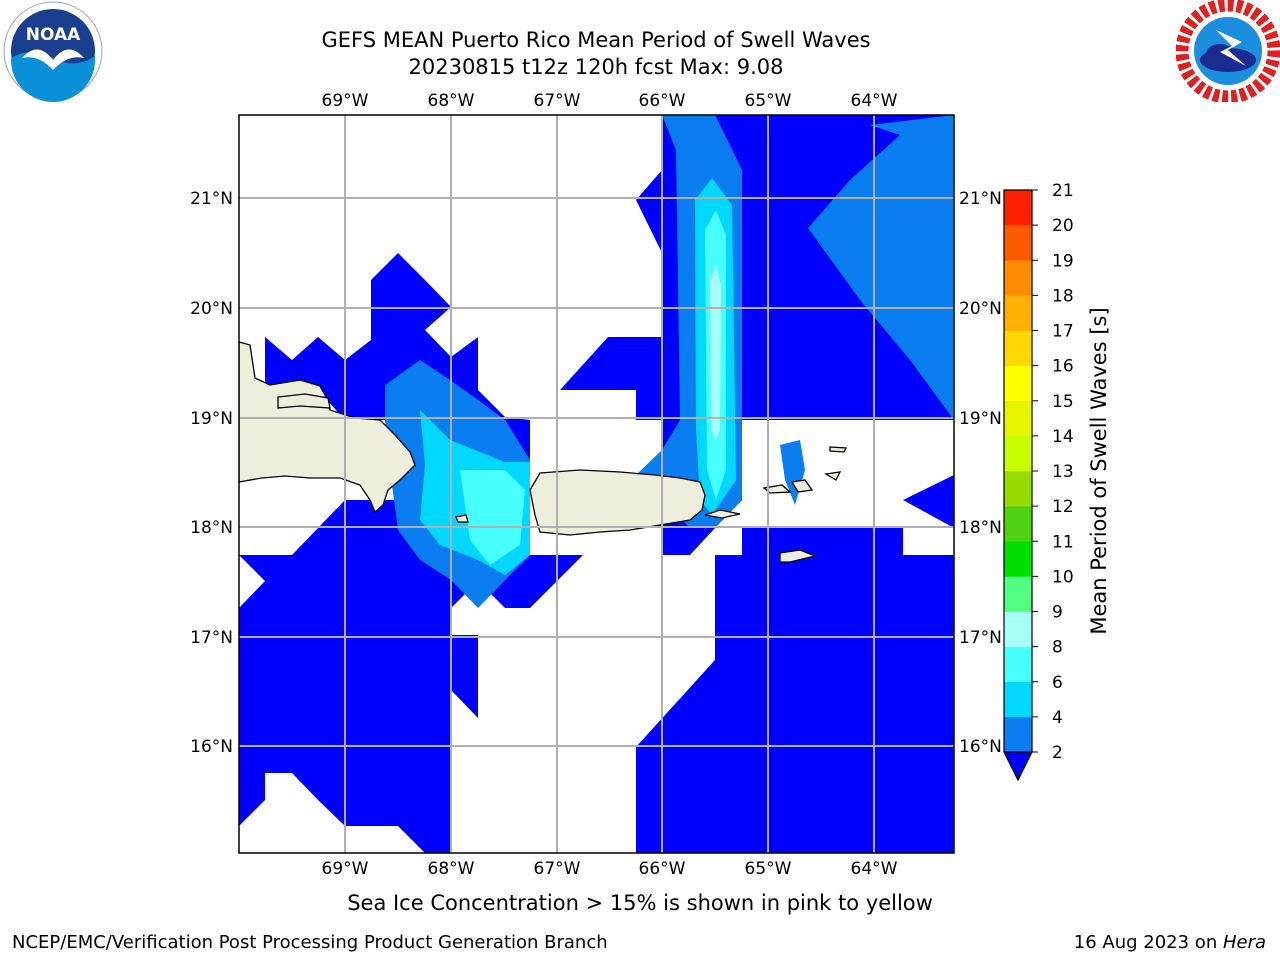 This screenshot has width=1280, height=960. What do you see at coordinates (1057, 683) in the screenshot?
I see `colorbar-tick-label: 6` at bounding box center [1057, 683].